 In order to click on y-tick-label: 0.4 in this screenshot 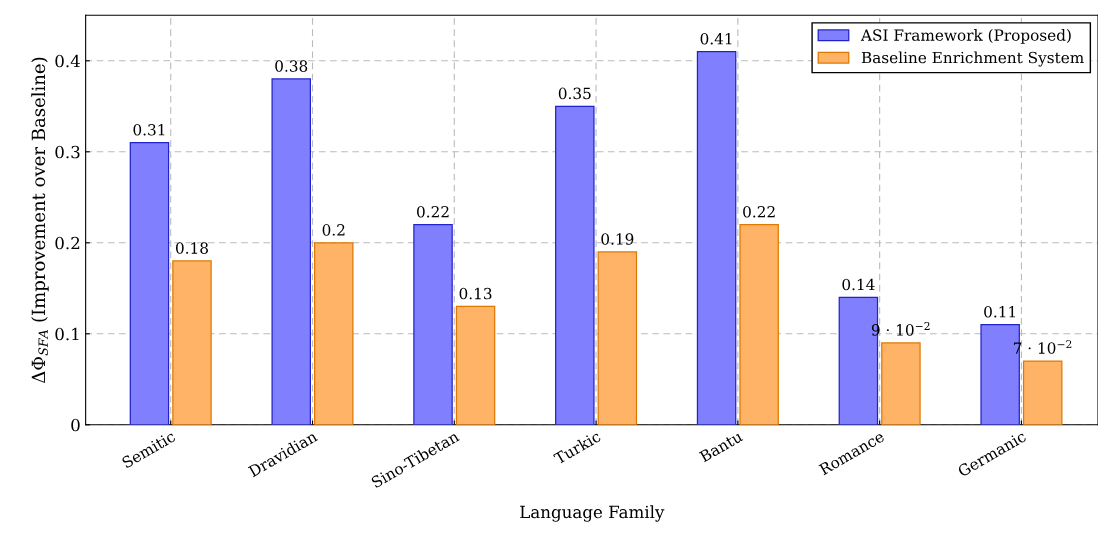, I will do `click(67, 61)`.